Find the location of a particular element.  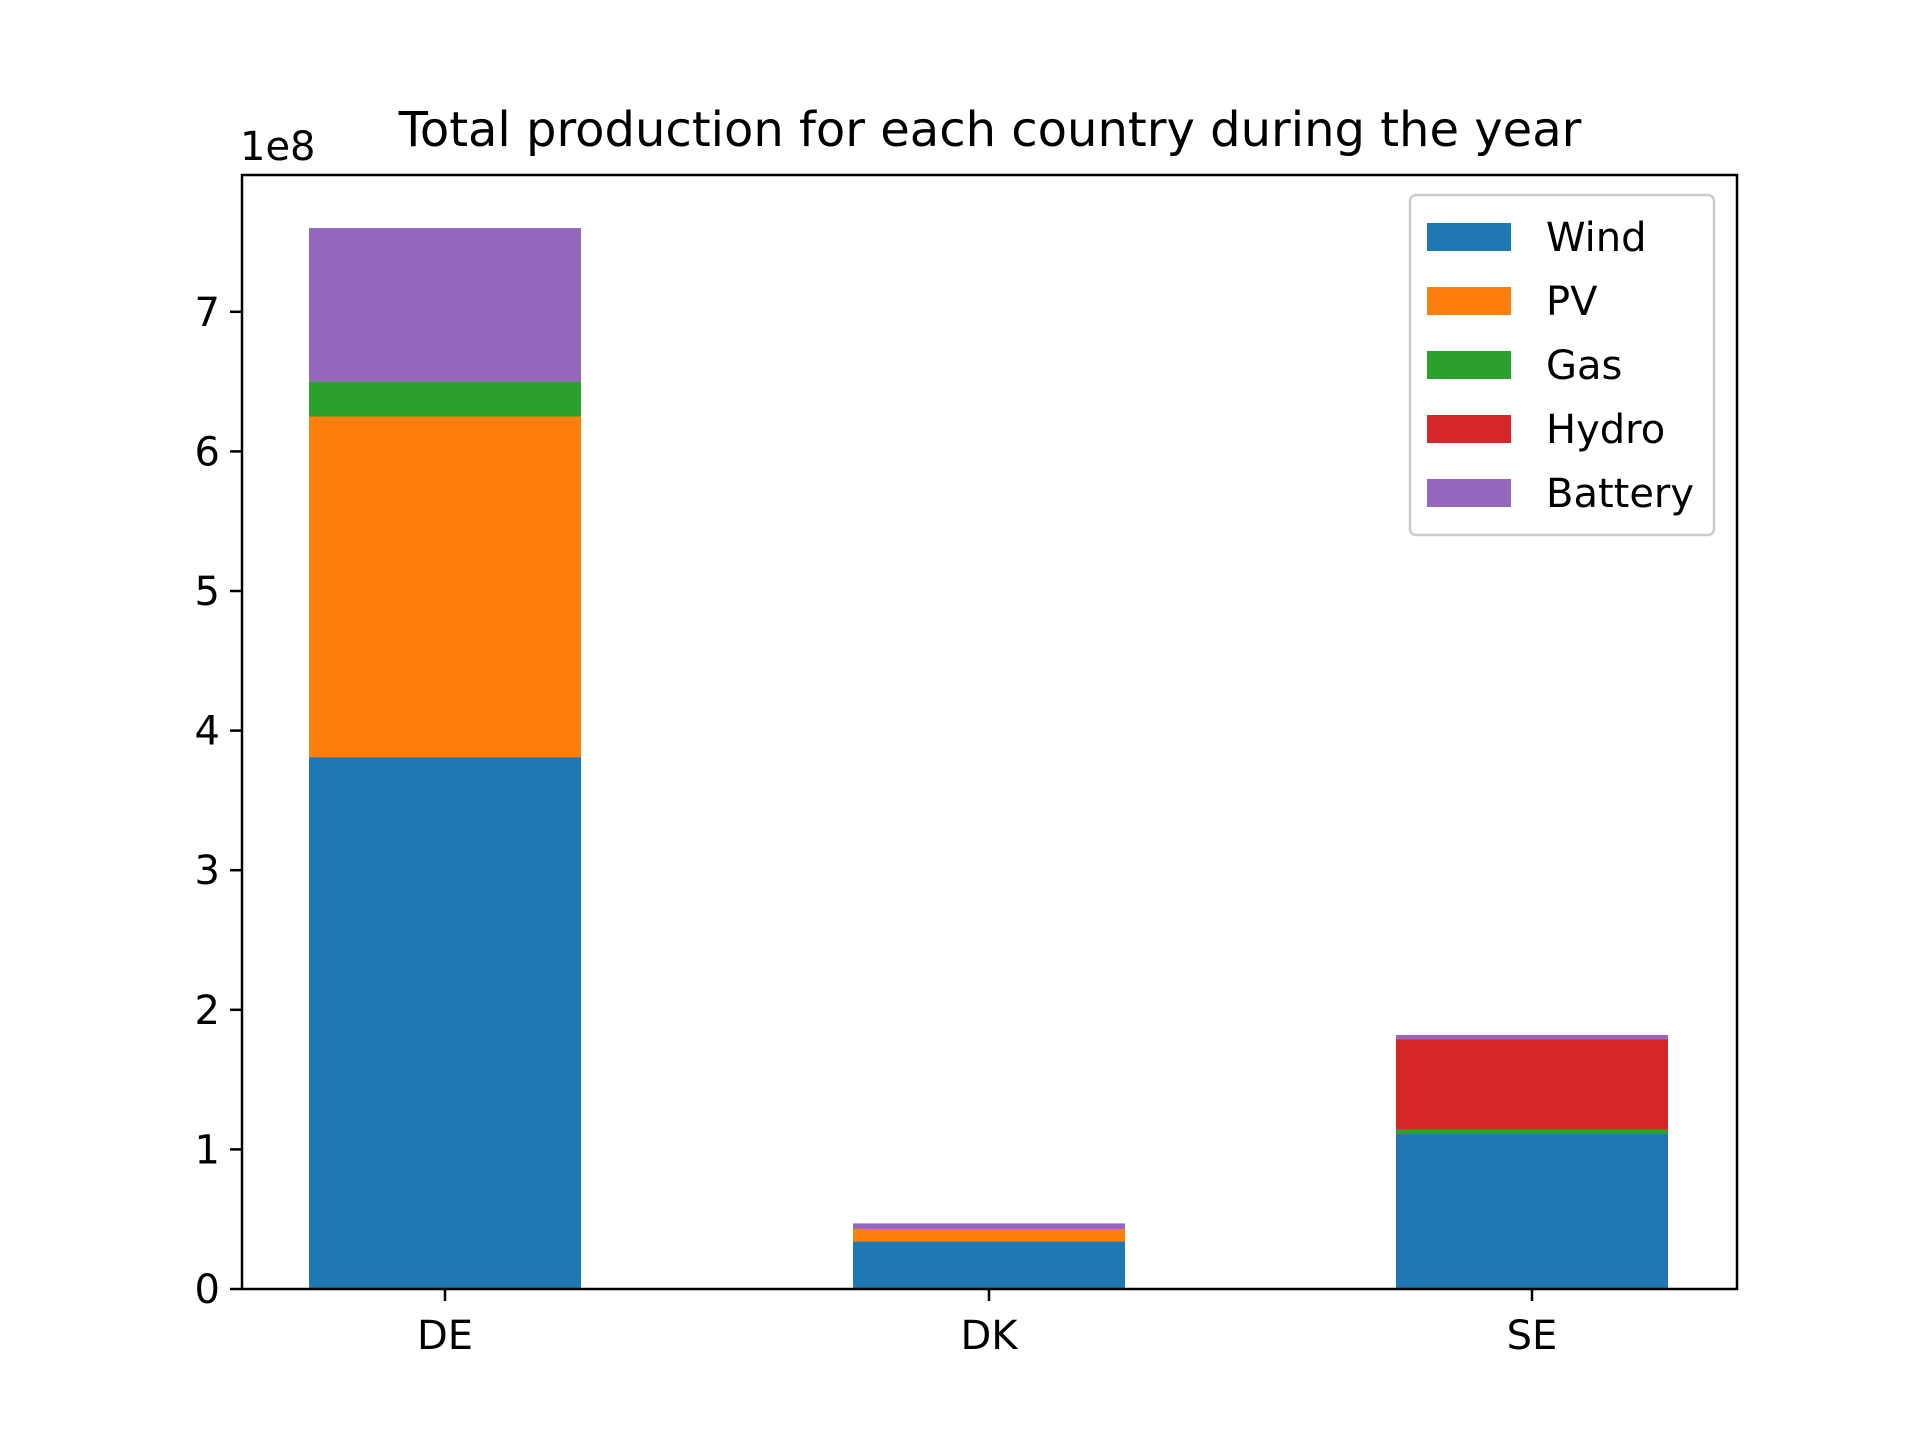

bar-battery-dk is located at coordinates (989, 1226).